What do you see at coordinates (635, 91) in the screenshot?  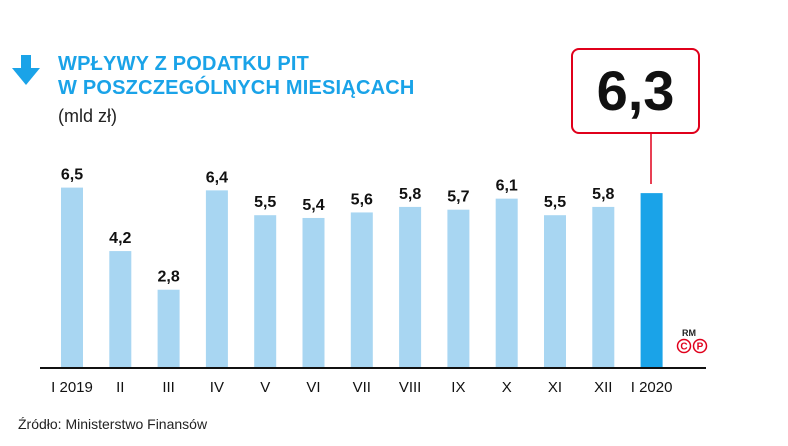 I see `highlight-value-callout: 6,3` at bounding box center [635, 91].